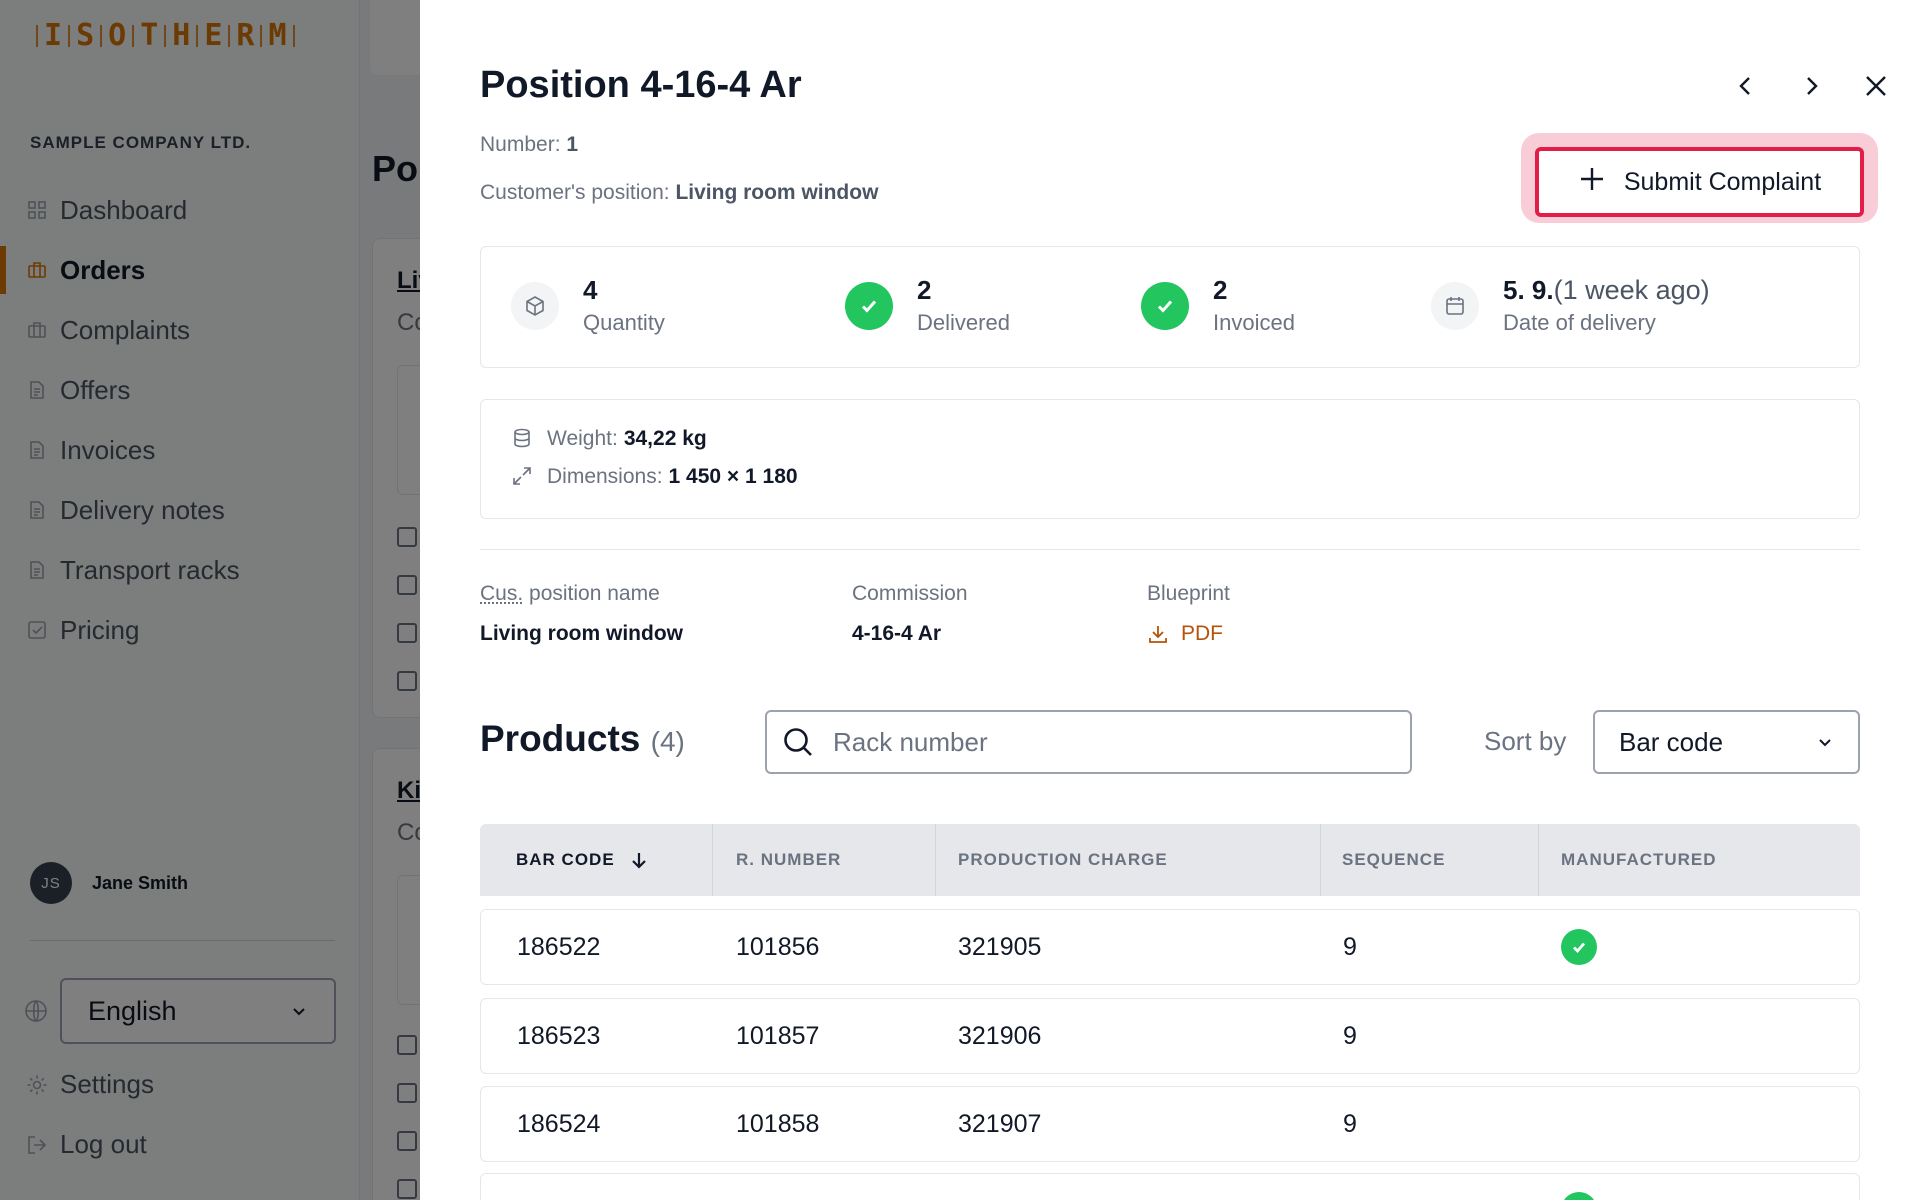 This screenshot has width=1920, height=1200. I want to click on products-heading: Products (4), so click(582, 739).